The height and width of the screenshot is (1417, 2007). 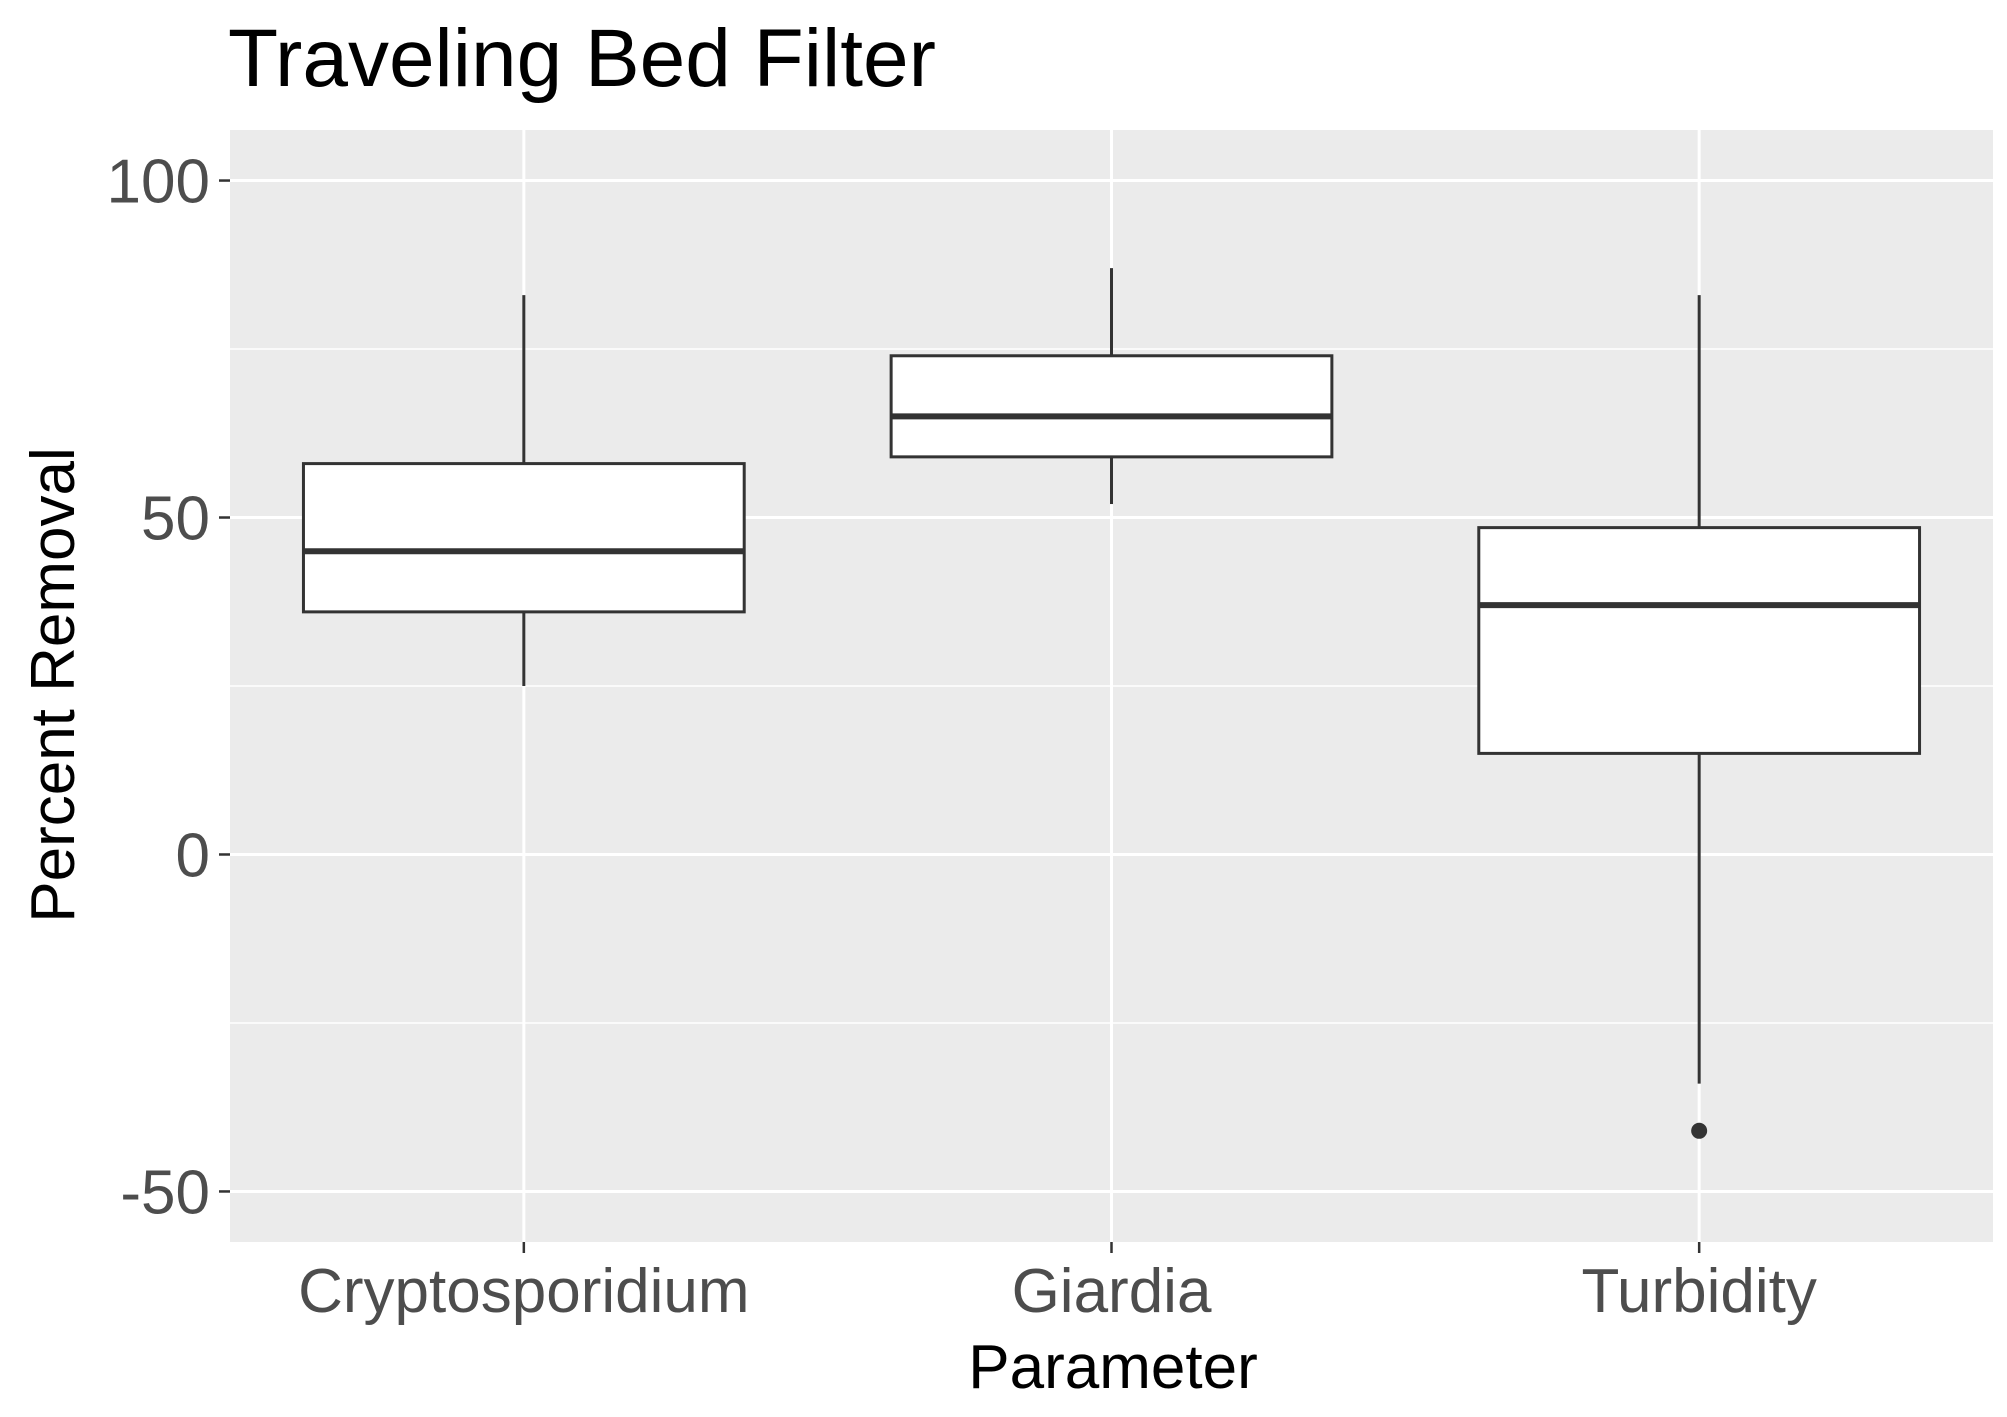 What do you see at coordinates (1112, 1367) in the screenshot?
I see `x-axis-label: Parameter` at bounding box center [1112, 1367].